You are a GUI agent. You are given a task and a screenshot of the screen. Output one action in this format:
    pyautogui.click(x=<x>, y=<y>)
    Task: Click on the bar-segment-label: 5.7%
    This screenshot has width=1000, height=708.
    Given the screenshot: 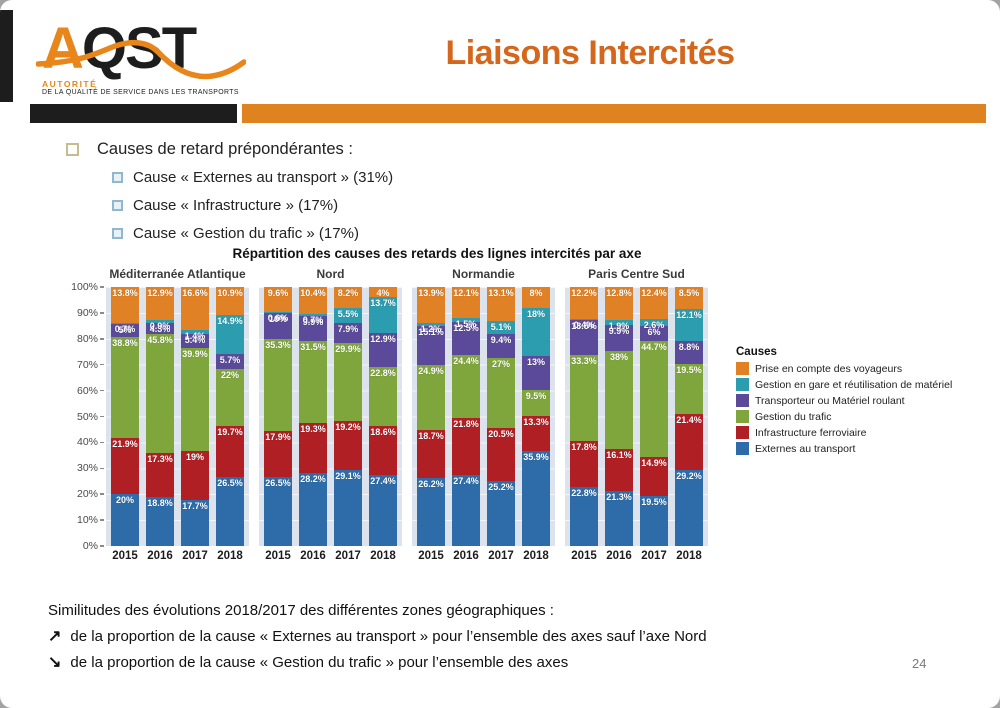 What is the action you would take?
    pyautogui.click(x=230, y=360)
    